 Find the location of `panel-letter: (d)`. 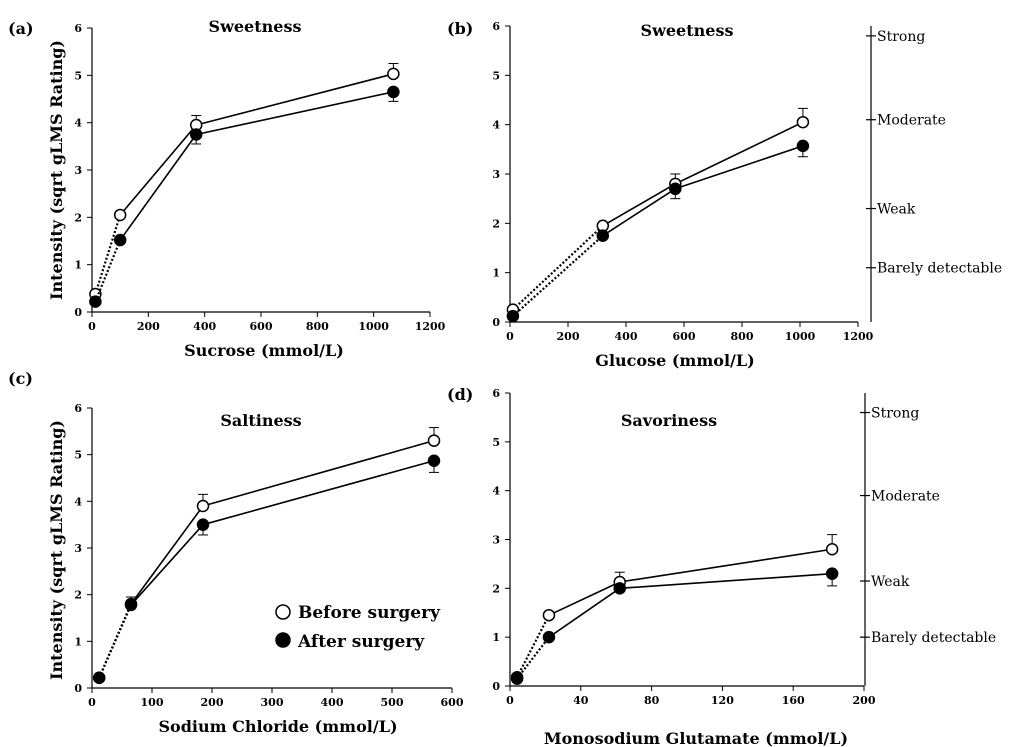

panel-letter: (d) is located at coordinates (460, 394).